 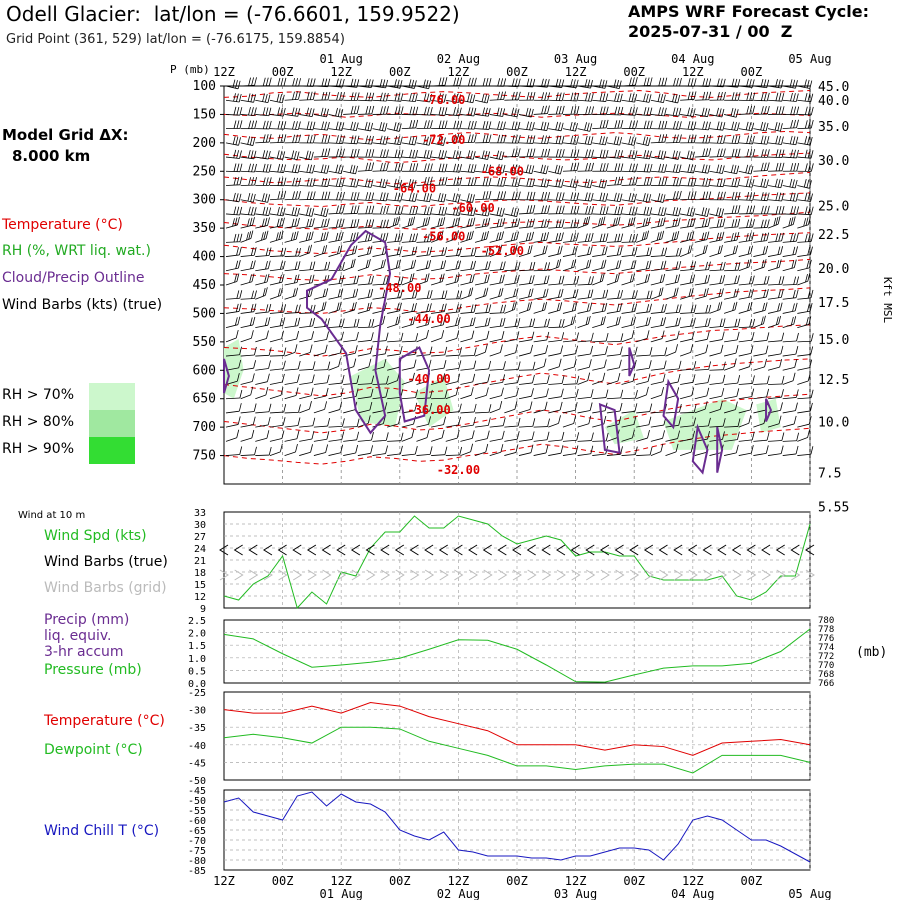 What do you see at coordinates (833, 161) in the screenshot?
I see `kft-tick-3: 30.0` at bounding box center [833, 161].